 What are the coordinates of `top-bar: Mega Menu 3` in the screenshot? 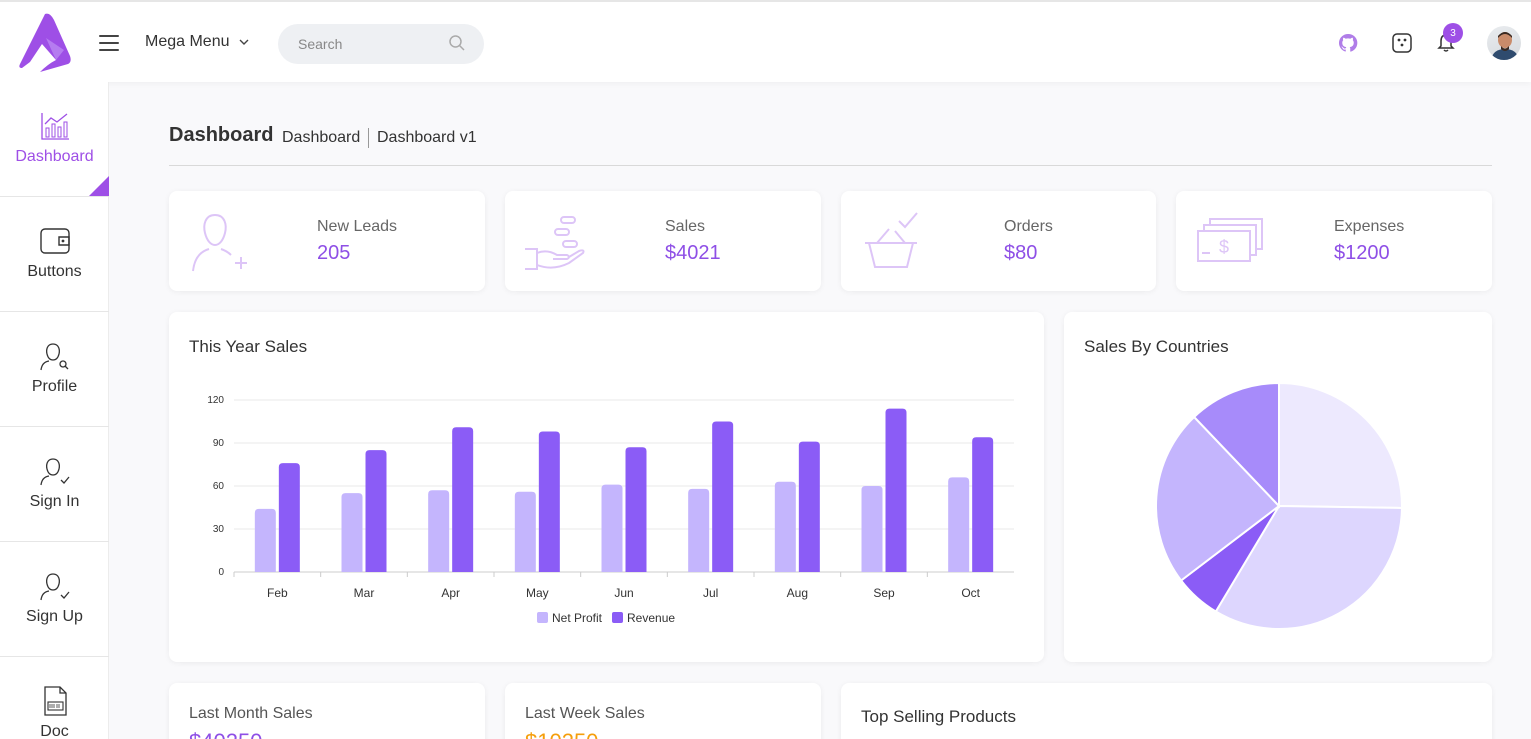 It's located at (765, 41).